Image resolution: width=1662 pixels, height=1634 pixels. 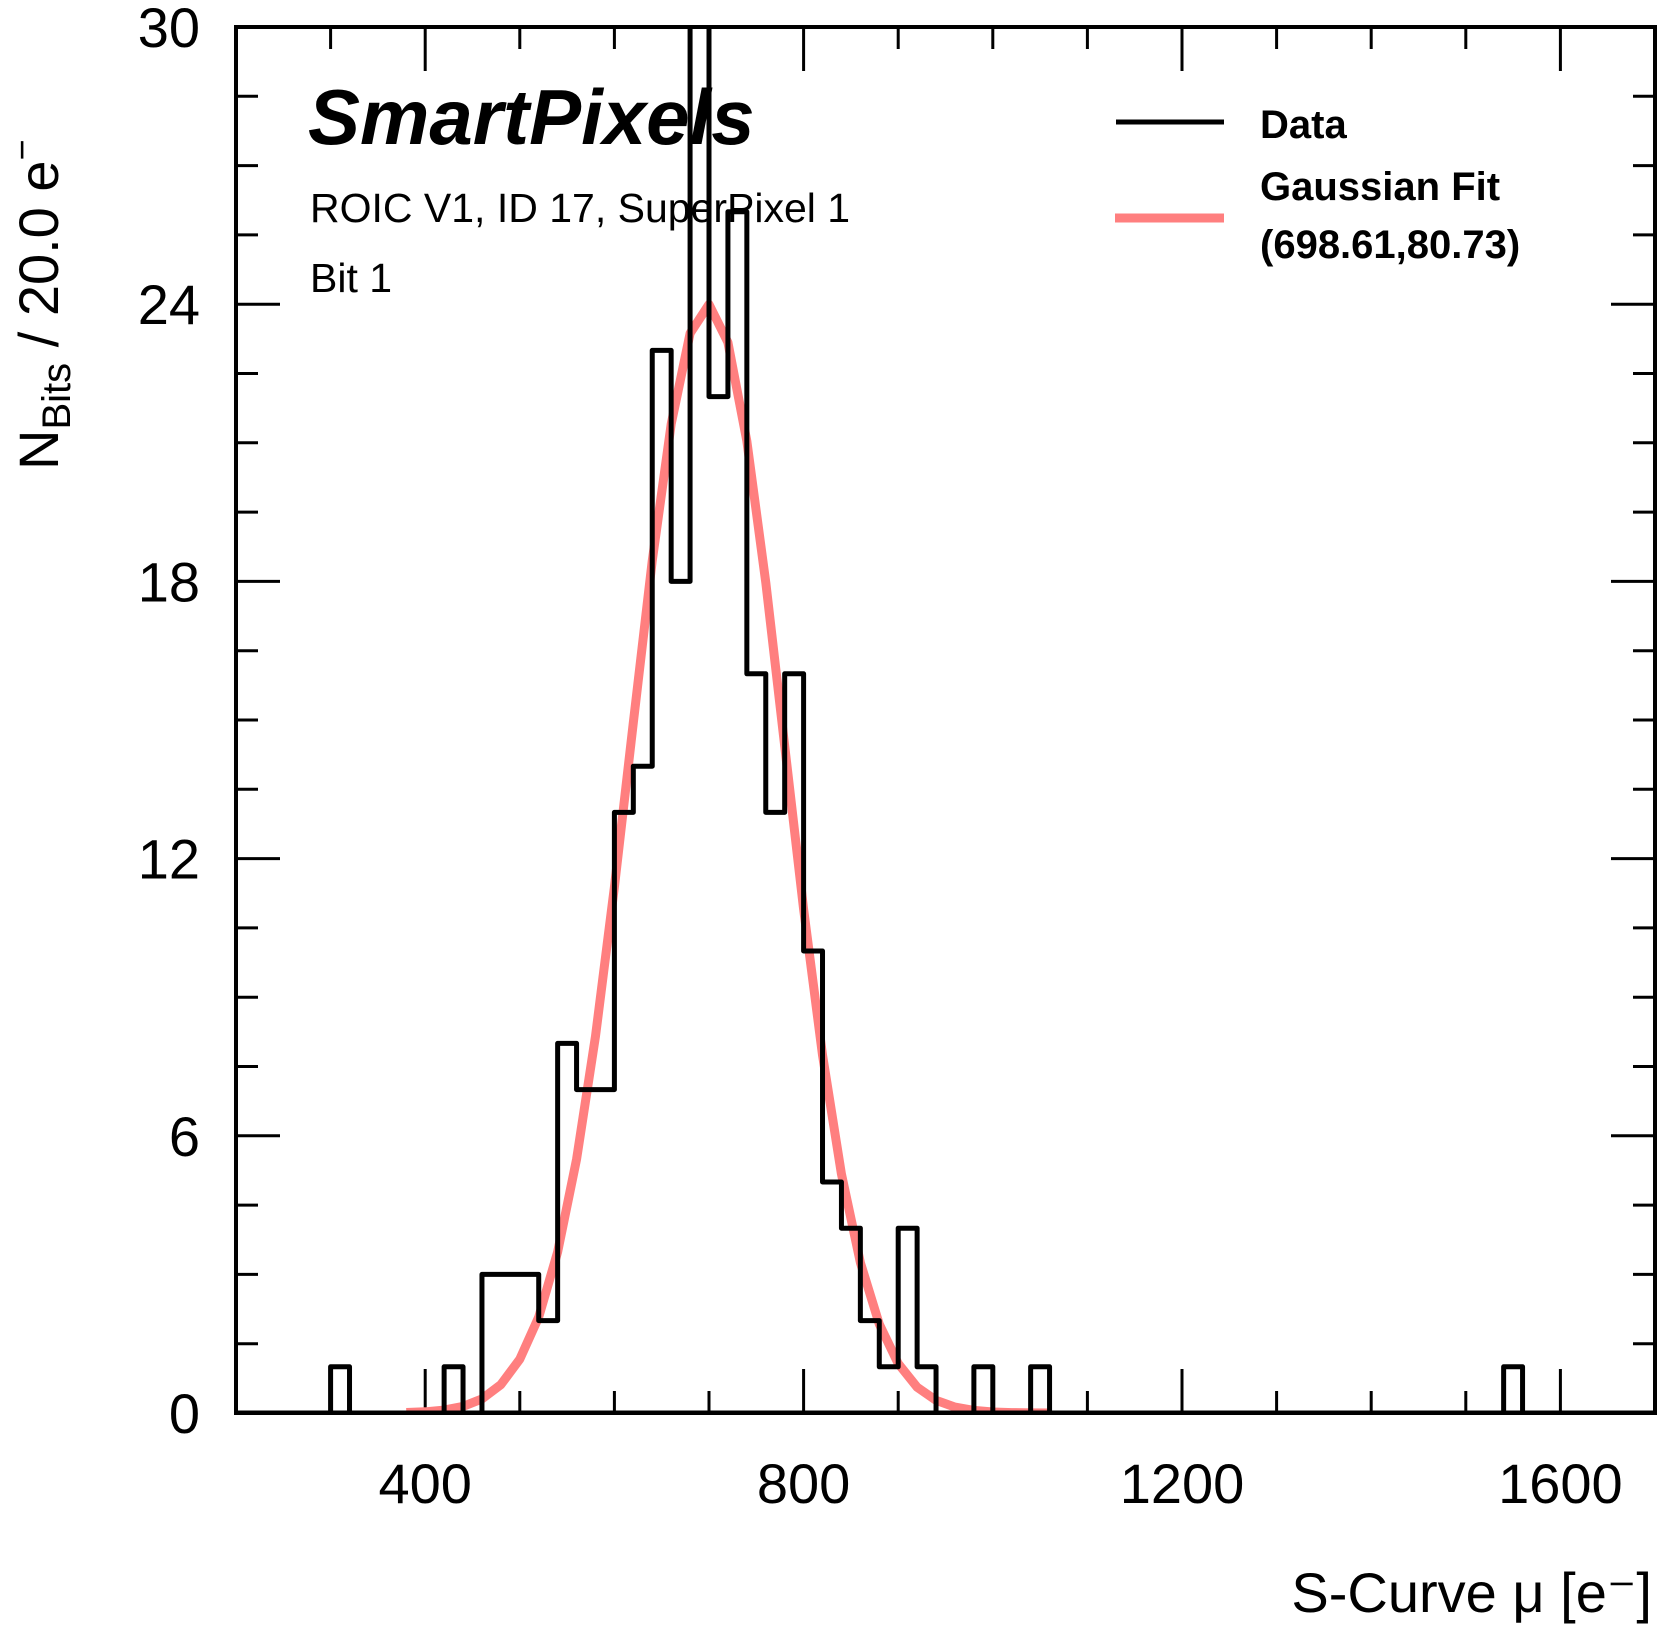 What do you see at coordinates (169, 304) in the screenshot?
I see `y-tick-label: 24` at bounding box center [169, 304].